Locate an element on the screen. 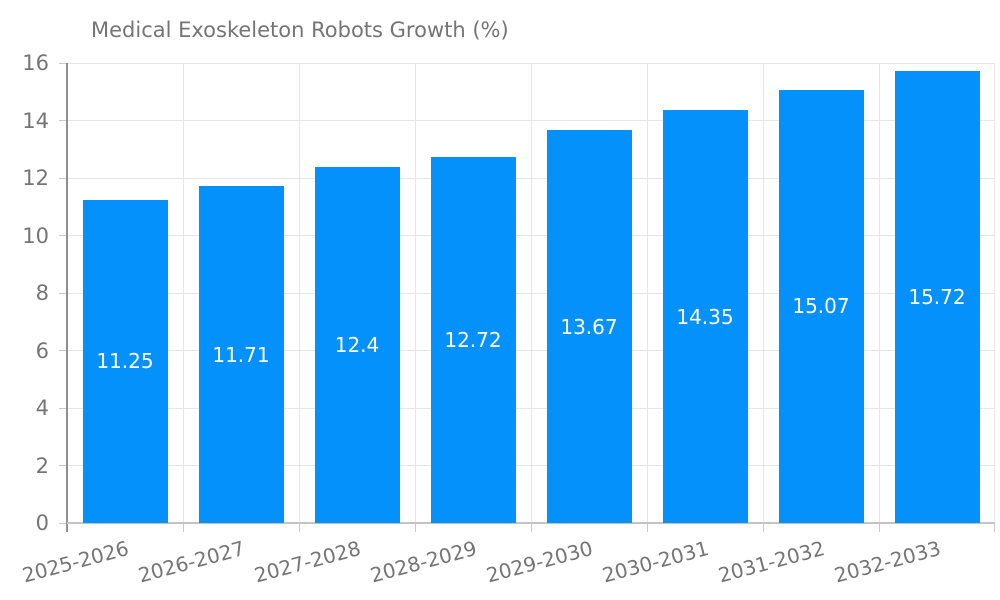 This screenshot has height=600, width=1000. bar-2031-2032 is located at coordinates (821, 306).